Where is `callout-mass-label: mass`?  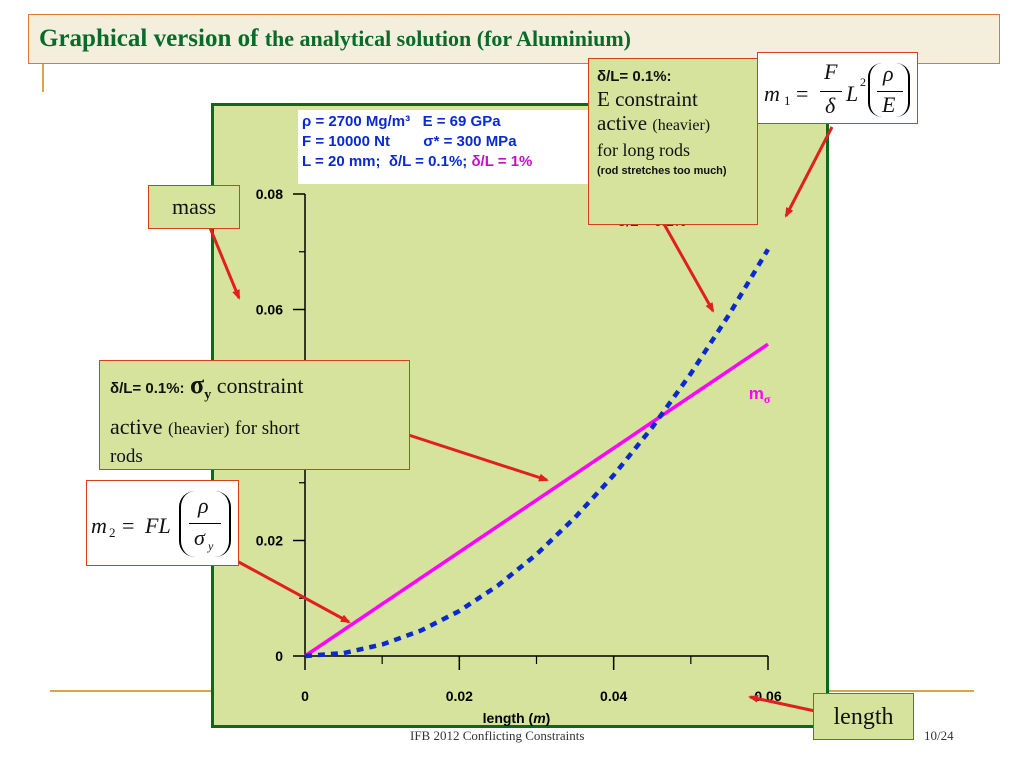 callout-mass-label: mass is located at coordinates (194, 206).